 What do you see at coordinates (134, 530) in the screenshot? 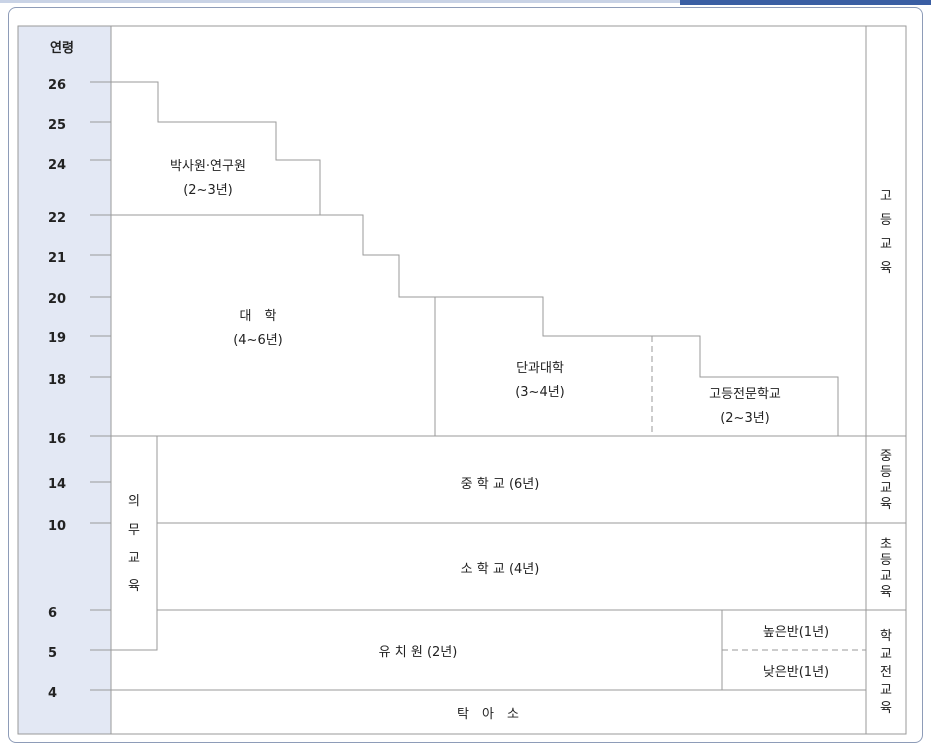
I see `compulsory-char: 무` at bounding box center [134, 530].